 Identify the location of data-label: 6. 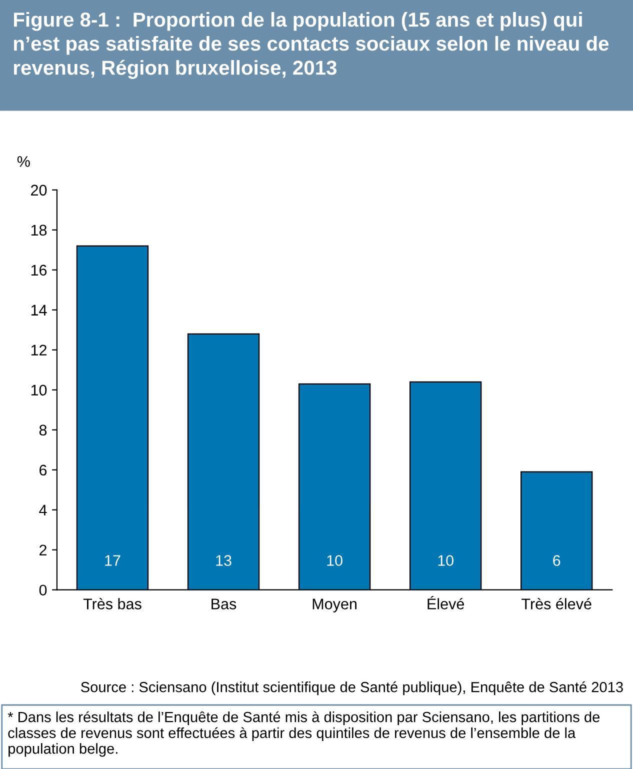
(556, 560).